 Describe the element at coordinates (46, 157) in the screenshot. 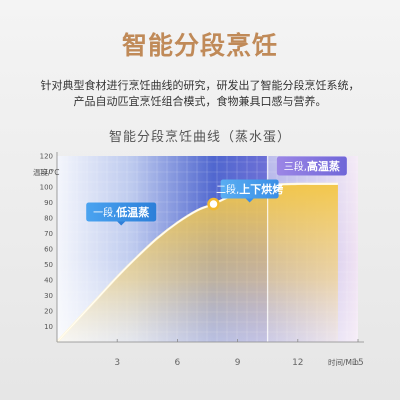

I see `y-tick-label: 120` at that location.